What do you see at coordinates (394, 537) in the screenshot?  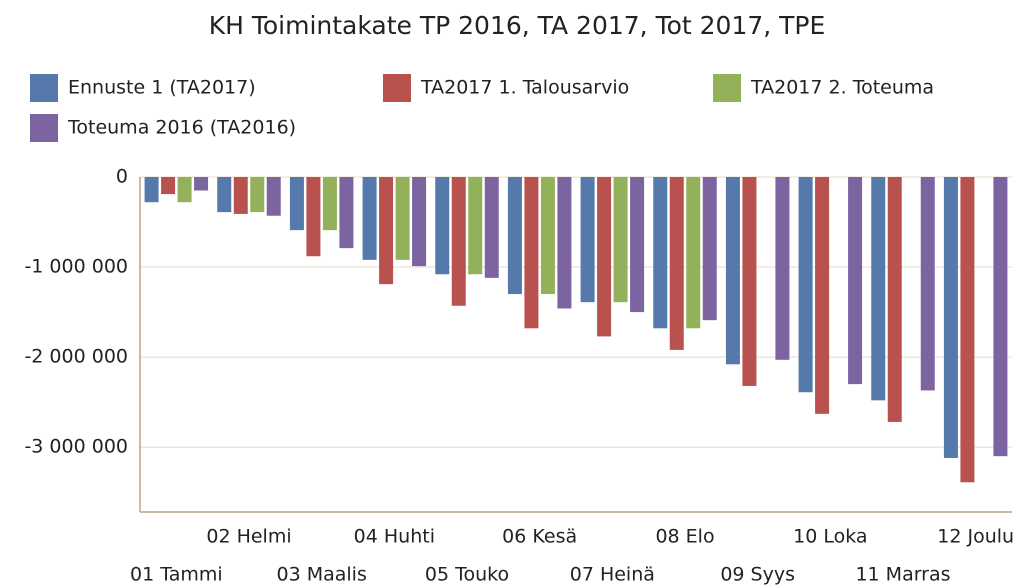 I see `x-tick-label: 04 Huhti` at bounding box center [394, 537].